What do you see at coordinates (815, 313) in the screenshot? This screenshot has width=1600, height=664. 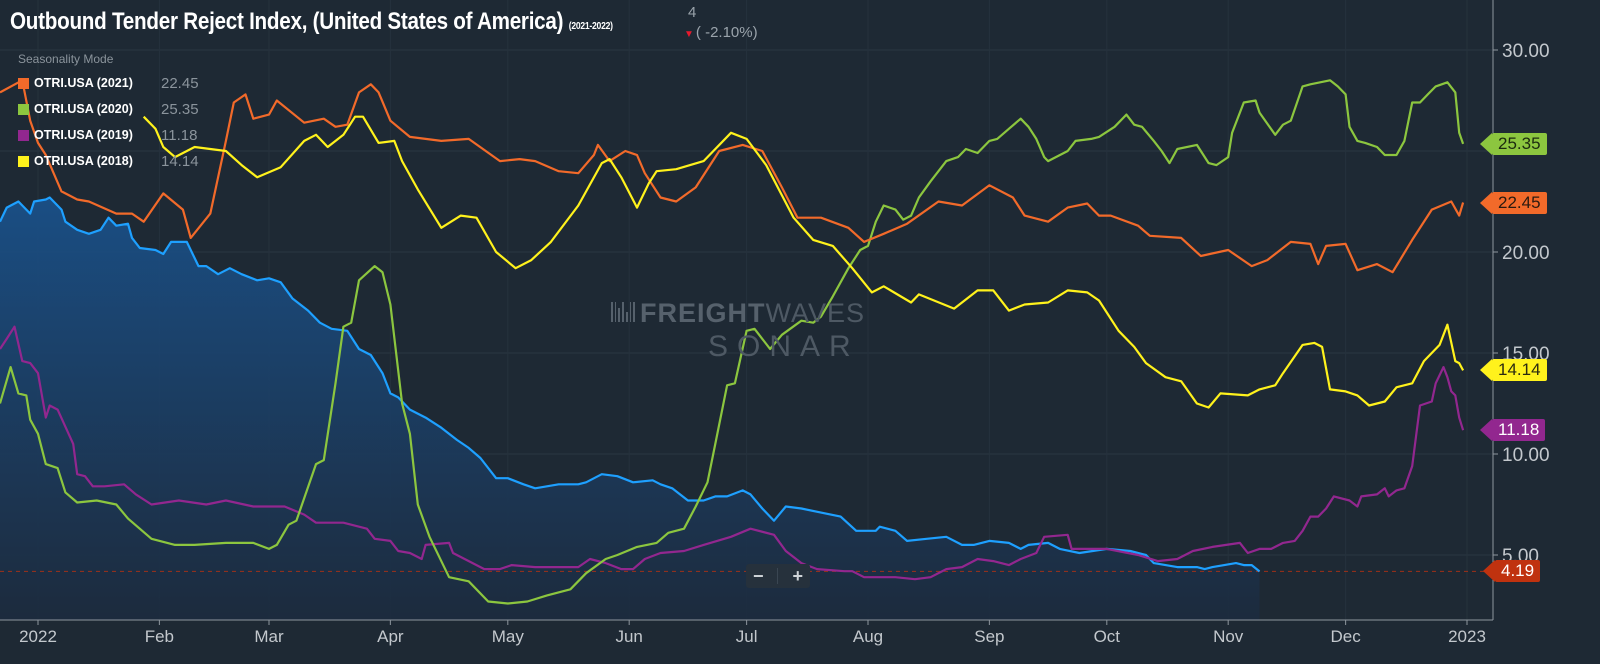 I see `watermark-brand-light: WAVES` at bounding box center [815, 313].